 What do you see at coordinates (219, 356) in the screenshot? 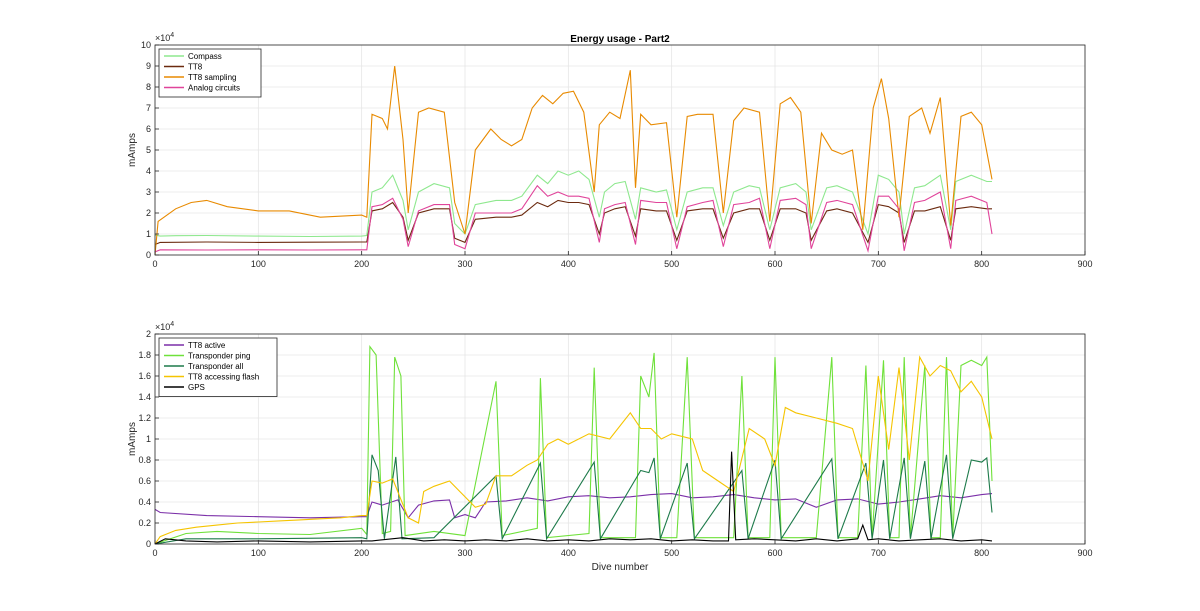
I see `legend-entry: Transponder ping` at bounding box center [219, 356].